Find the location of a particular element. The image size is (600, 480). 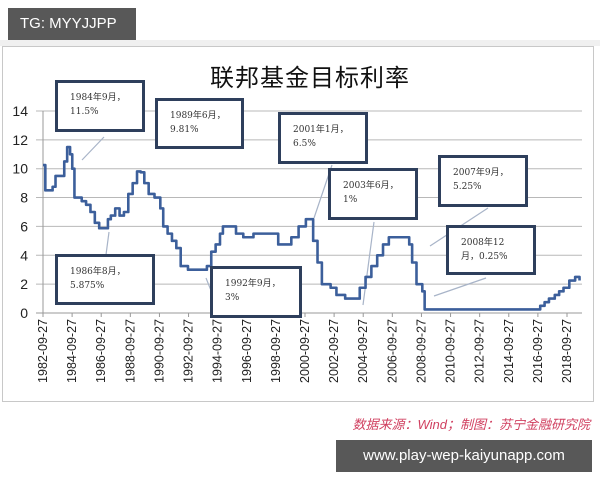

annotation-2001: 2001年1月， 6.5% is located at coordinates (323, 138).